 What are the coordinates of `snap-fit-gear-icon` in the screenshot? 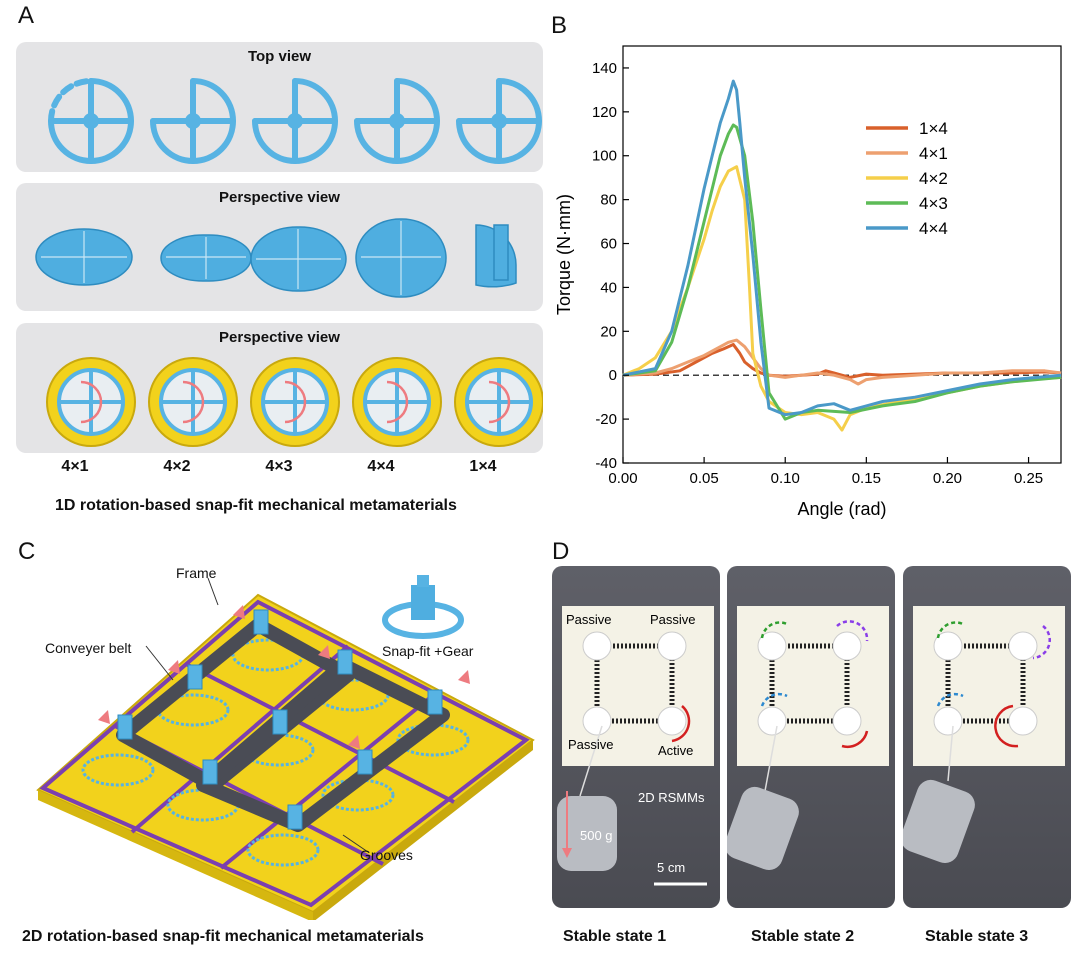 It's located at (423, 607).